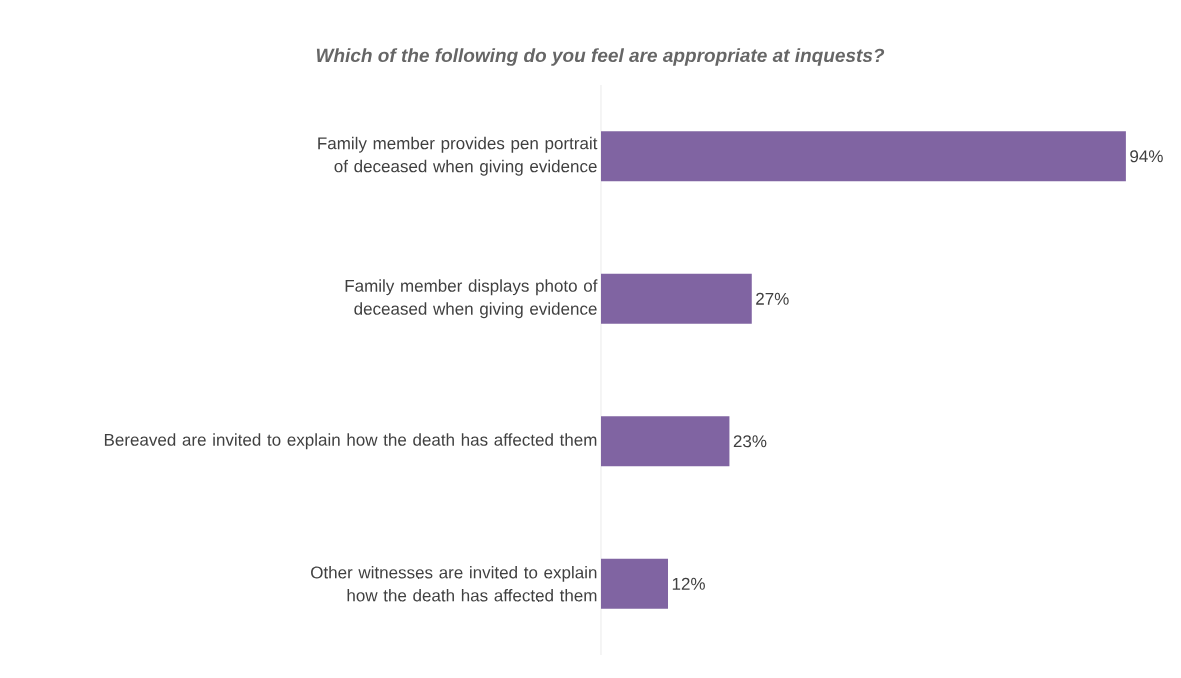 The width and height of the screenshot is (1181, 678). I want to click on y-tick-label: Family member provides pen portrait of deceased when giving evidence, so click(458, 156).